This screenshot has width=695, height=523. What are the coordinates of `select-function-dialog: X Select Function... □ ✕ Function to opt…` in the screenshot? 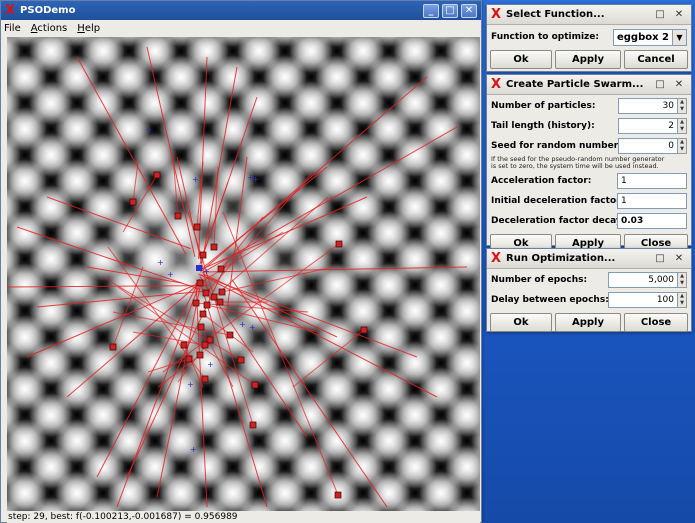 It's located at (589, 38).